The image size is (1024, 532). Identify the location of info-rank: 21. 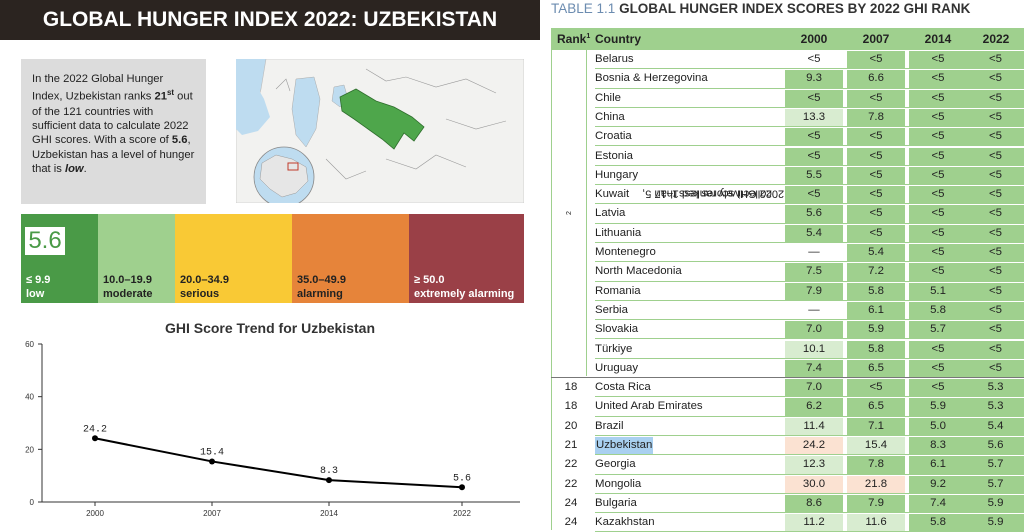
(160, 97).